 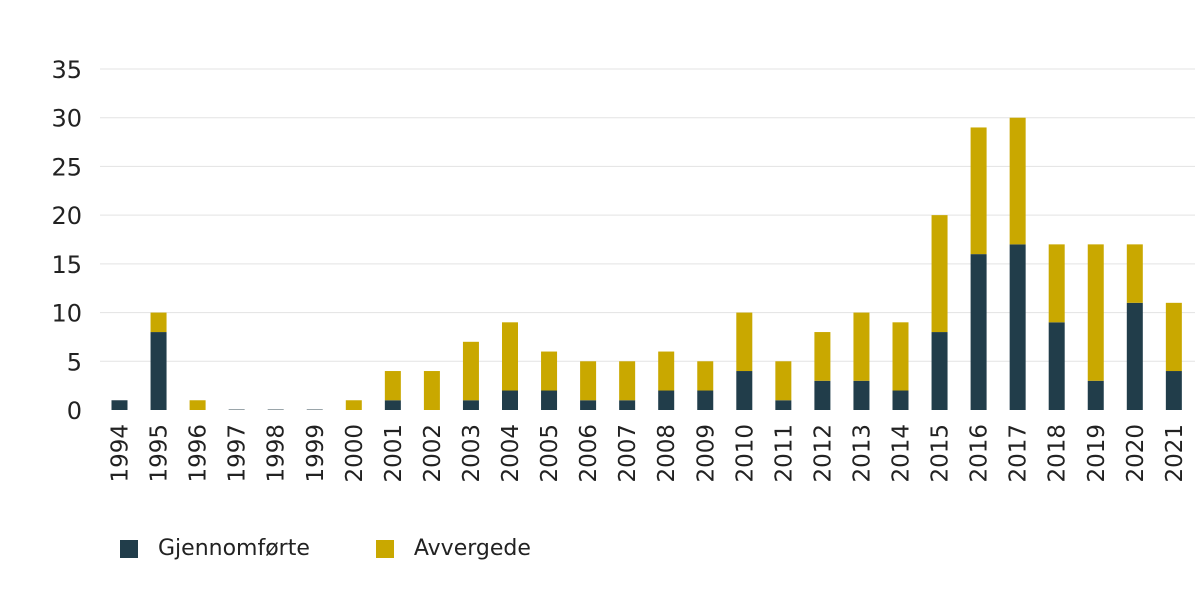 What do you see at coordinates (862, 453) in the screenshot?
I see `x-tick-label-2013: 2013` at bounding box center [862, 453].